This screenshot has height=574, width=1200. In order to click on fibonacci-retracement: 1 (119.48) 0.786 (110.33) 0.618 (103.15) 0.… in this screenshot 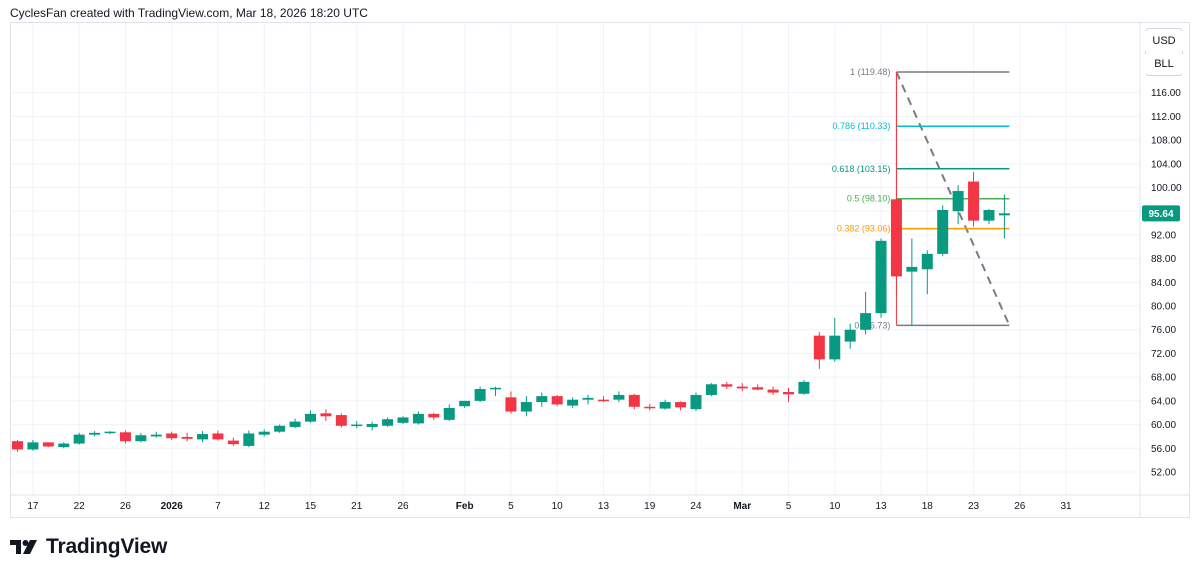, I will do `click(921, 198)`.